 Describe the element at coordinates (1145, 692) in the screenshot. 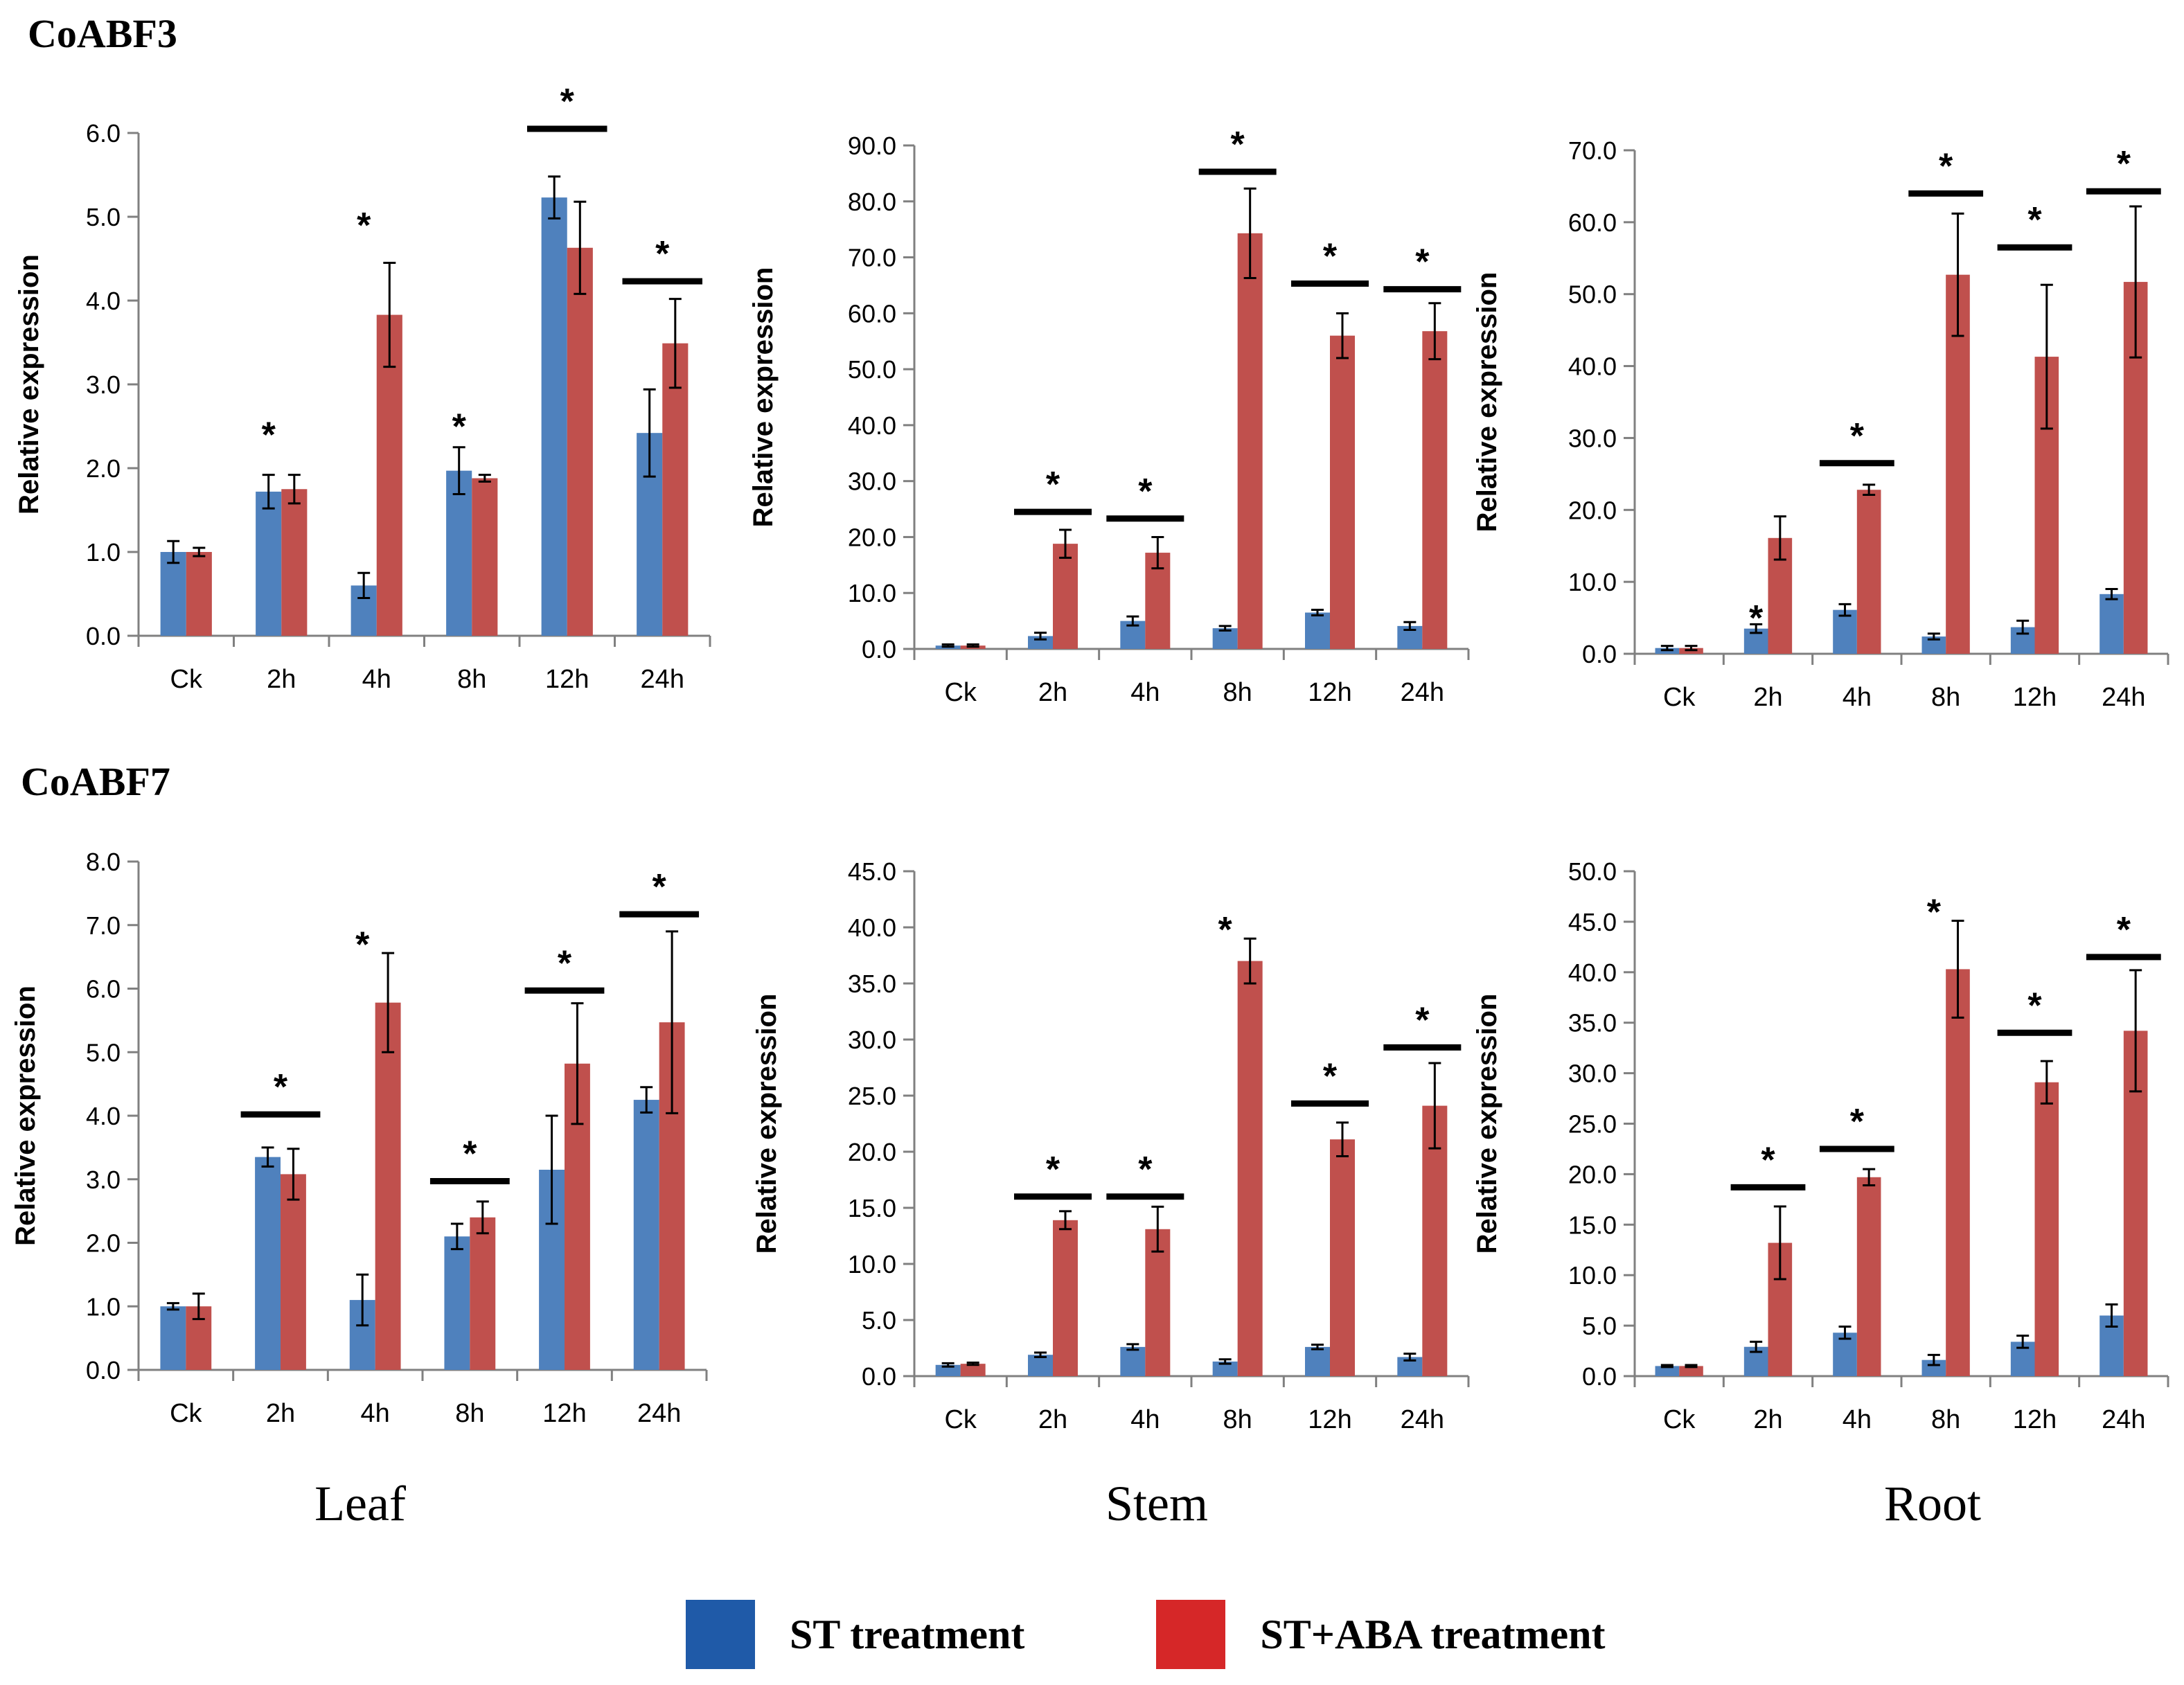

I see `x-tick-label: 4h` at that location.